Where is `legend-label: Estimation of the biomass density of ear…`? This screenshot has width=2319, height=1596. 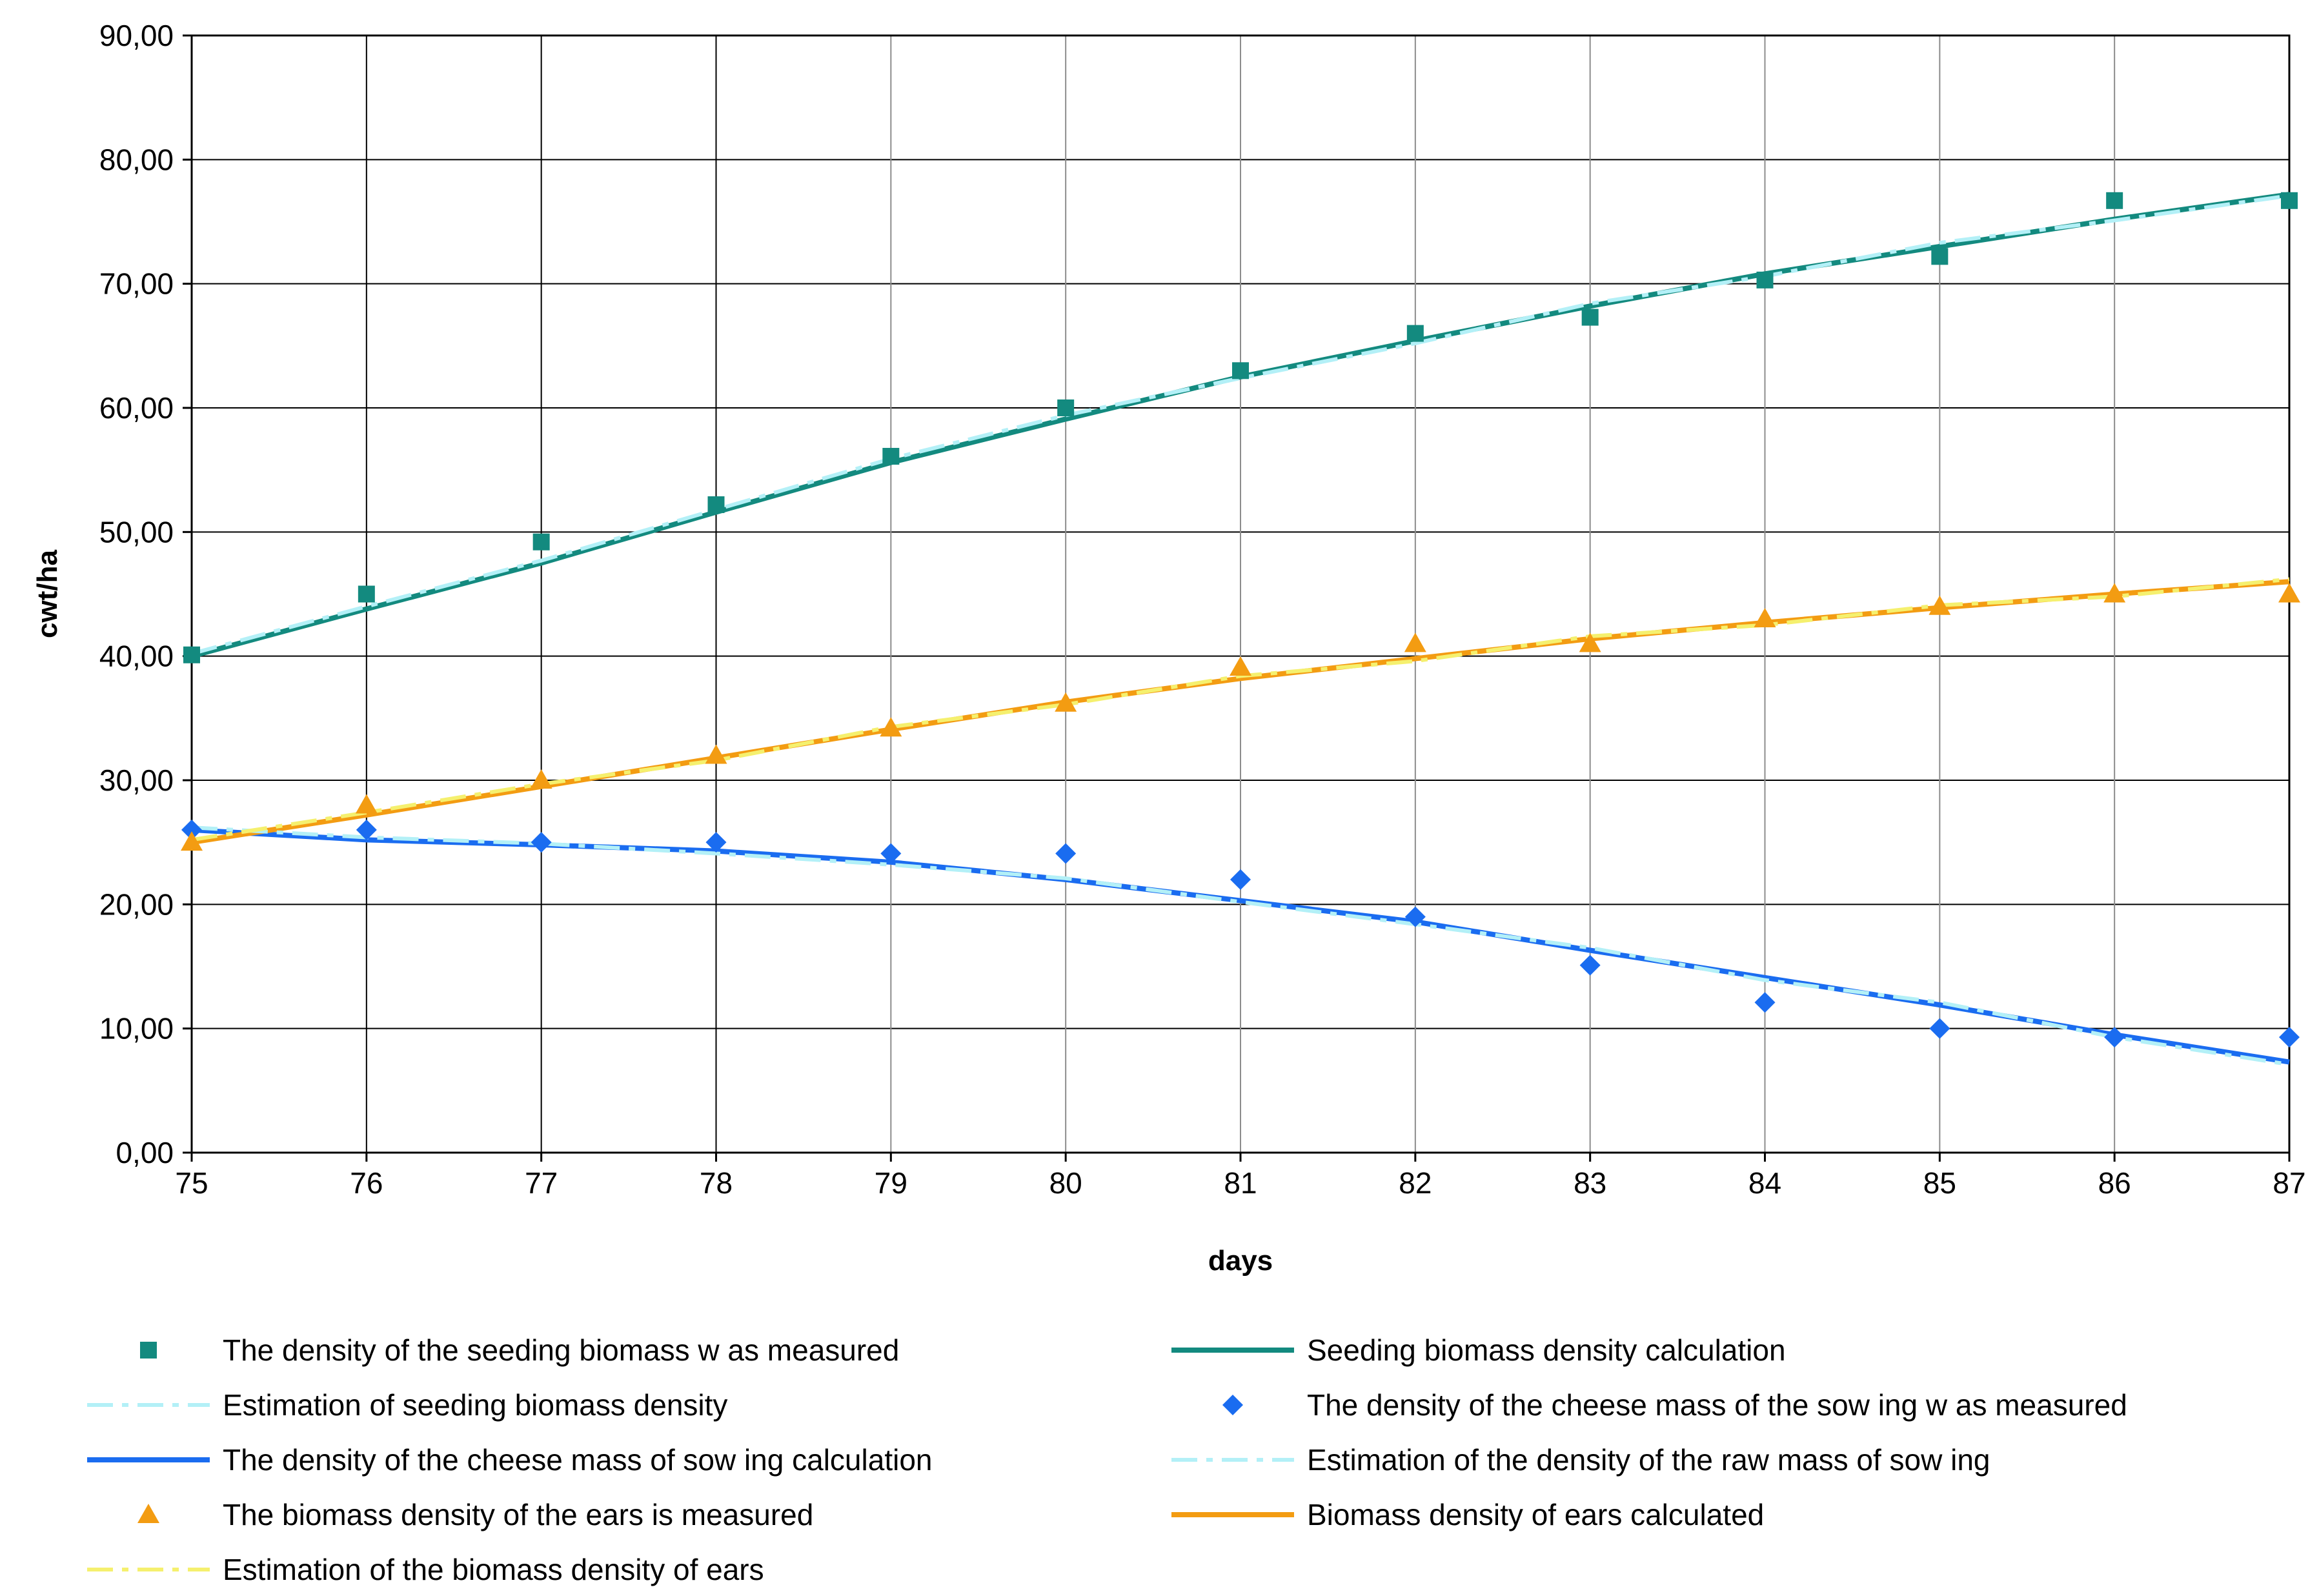
legend-label: Estimation of the biomass density of ear… is located at coordinates (493, 1569).